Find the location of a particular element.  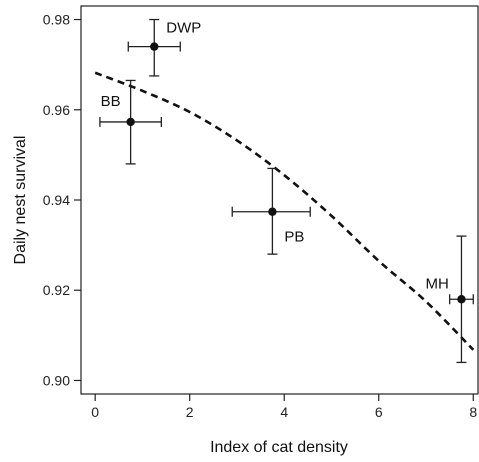

point-label: BB is located at coordinates (111, 101).